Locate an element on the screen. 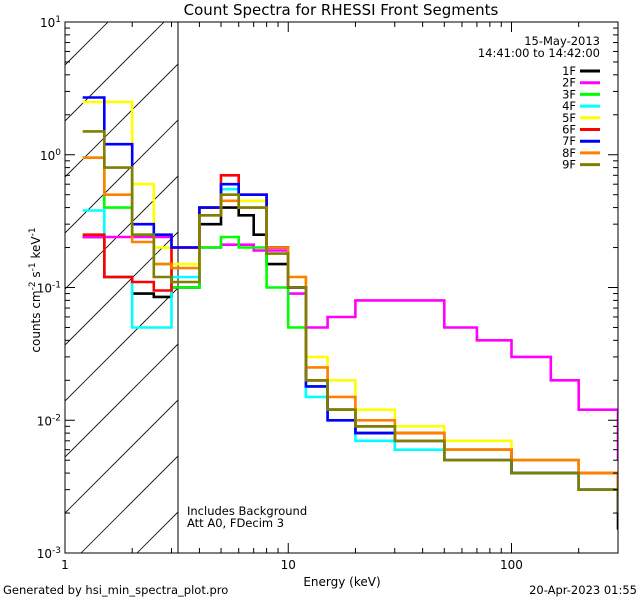 Image resolution: width=640 pixels, height=600 pixels. footer-timestamp: 20-Apr-2023 01:55 is located at coordinates (583, 590).